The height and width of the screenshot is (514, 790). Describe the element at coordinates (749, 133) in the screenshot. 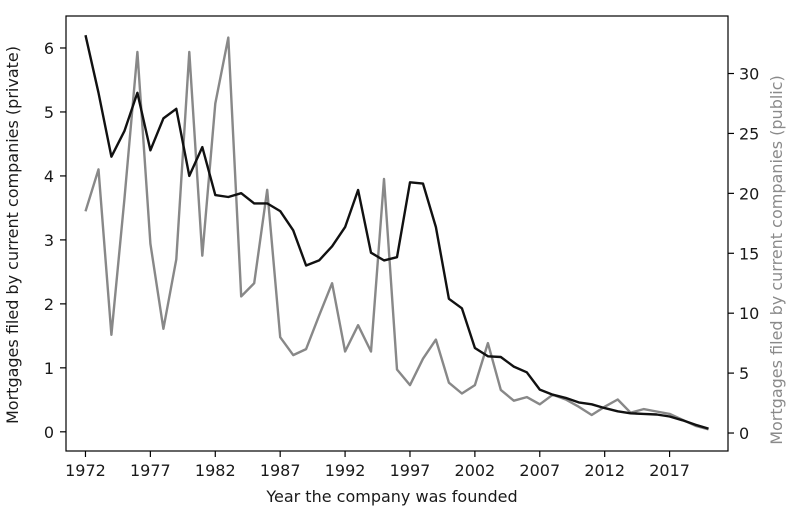

I see `right-tick-label: 25` at that location.